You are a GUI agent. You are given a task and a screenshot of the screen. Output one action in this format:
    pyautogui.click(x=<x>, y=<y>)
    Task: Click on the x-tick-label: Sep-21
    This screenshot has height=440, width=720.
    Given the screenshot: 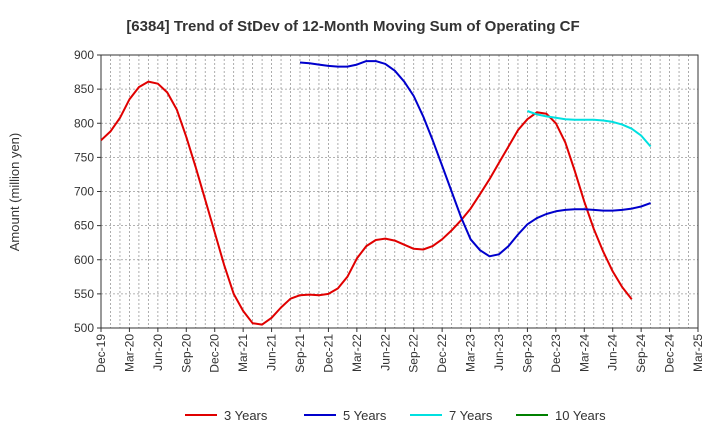 What is the action you would take?
    pyautogui.click(x=300, y=353)
    